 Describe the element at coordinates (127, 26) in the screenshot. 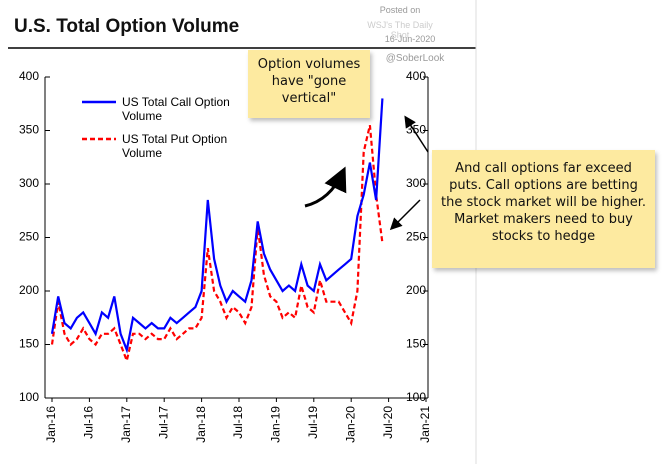

I see `chart-title: U.S. Total Option Volume` at that location.